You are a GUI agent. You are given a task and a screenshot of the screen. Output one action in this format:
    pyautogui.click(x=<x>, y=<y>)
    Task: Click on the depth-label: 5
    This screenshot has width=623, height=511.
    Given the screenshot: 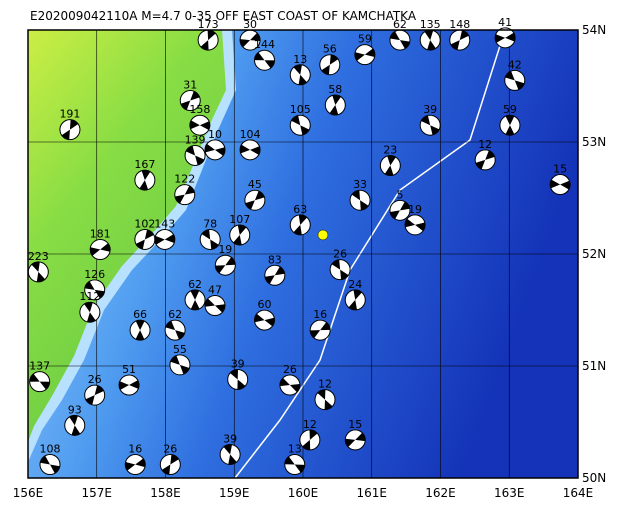 What is the action you would take?
    pyautogui.click(x=399, y=194)
    